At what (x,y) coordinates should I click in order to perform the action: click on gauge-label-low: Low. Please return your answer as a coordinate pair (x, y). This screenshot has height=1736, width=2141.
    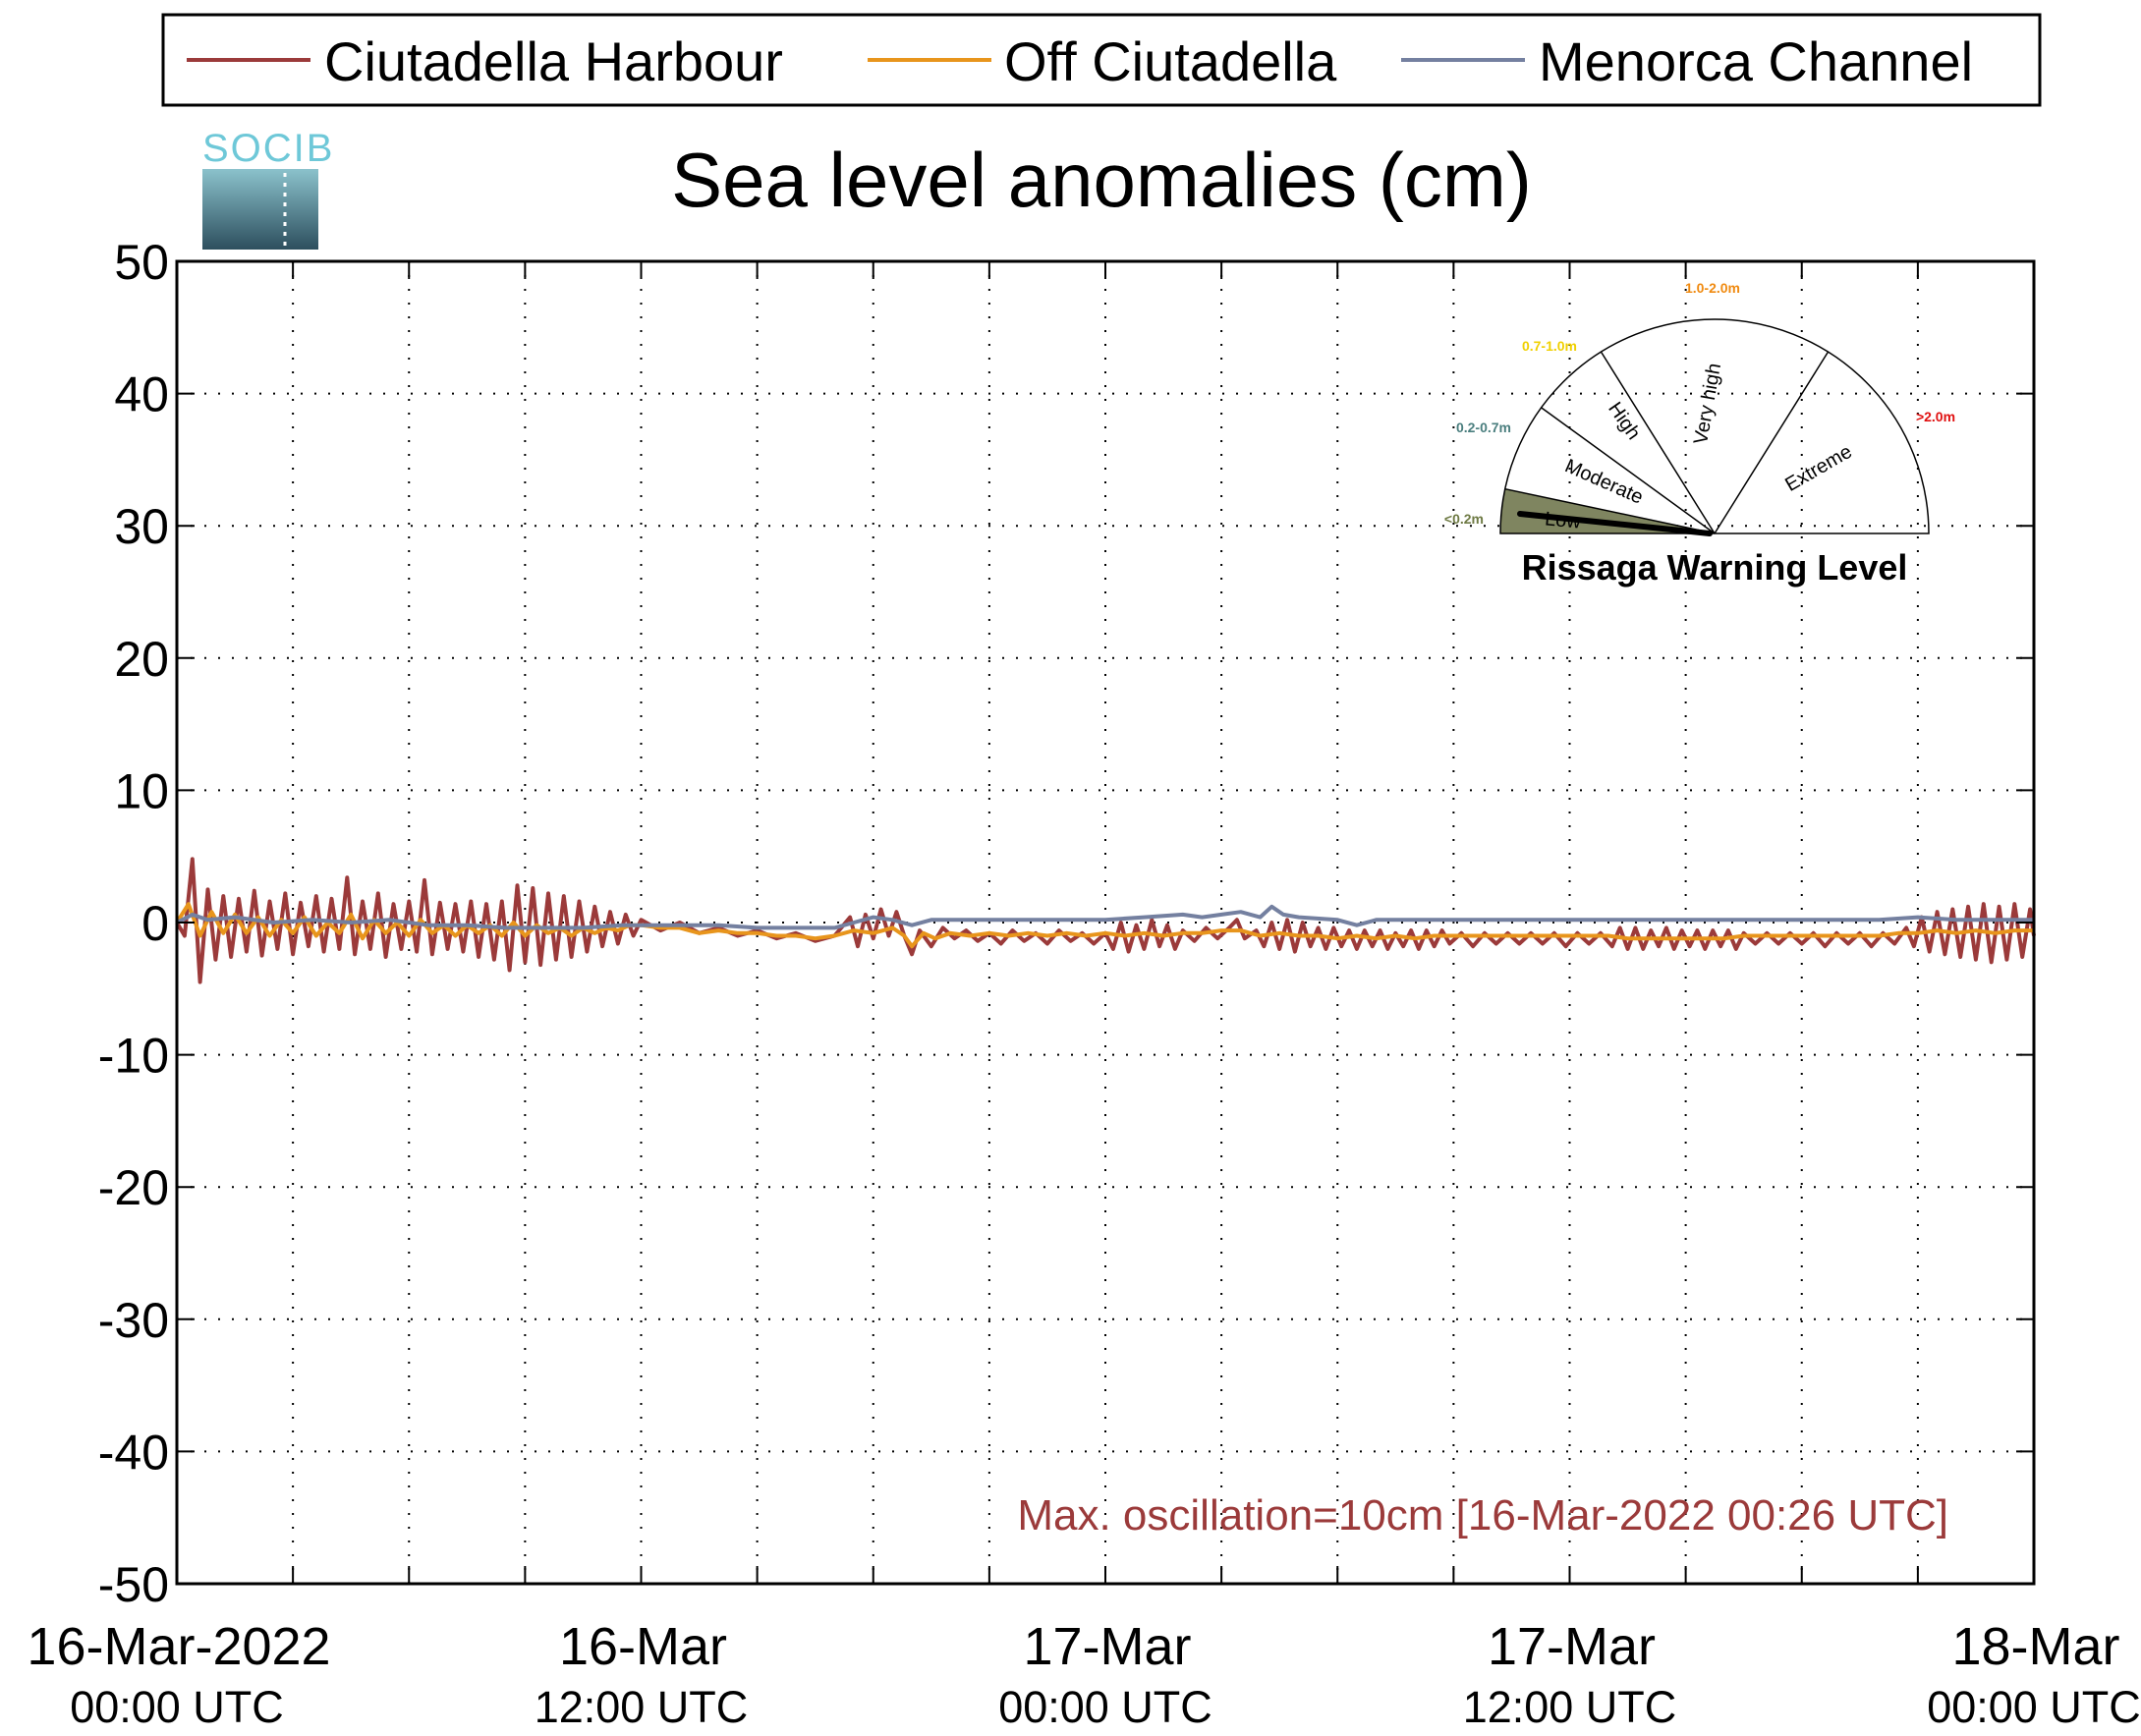
    Looking at the image, I should click on (1563, 520).